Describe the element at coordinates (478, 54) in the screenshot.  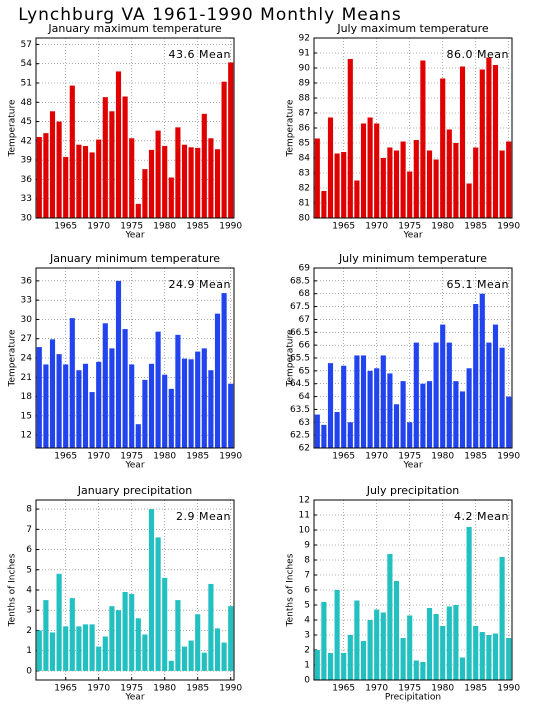
I see `annotation: 86.0 Mean` at that location.